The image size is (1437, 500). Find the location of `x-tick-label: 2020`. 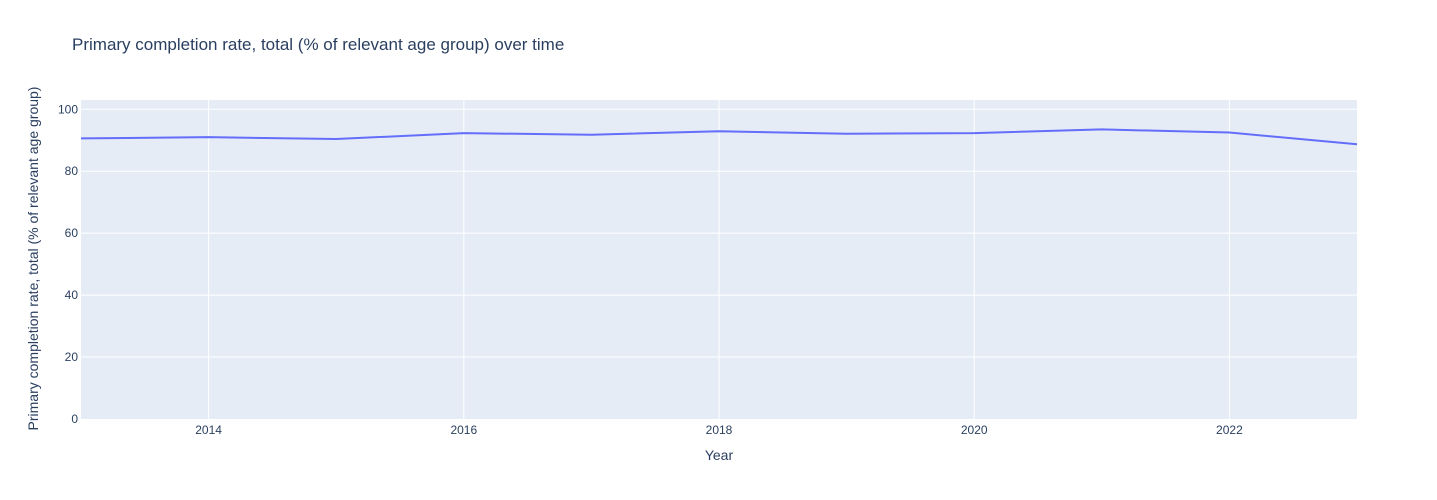

x-tick-label: 2020 is located at coordinates (974, 430).